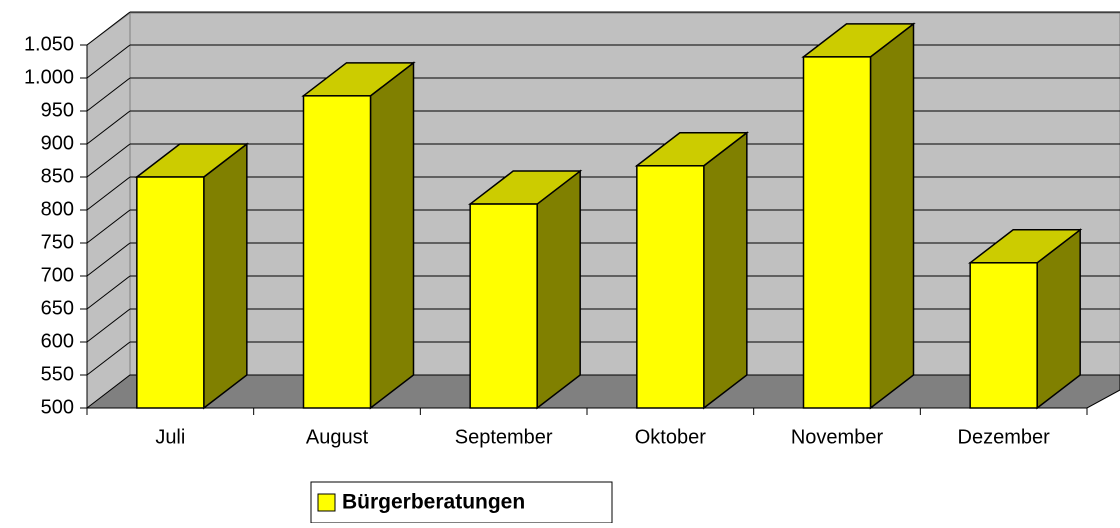 Image resolution: width=1120 pixels, height=528 pixels. What do you see at coordinates (837, 437) in the screenshot?
I see `x-tick-label: November` at bounding box center [837, 437].